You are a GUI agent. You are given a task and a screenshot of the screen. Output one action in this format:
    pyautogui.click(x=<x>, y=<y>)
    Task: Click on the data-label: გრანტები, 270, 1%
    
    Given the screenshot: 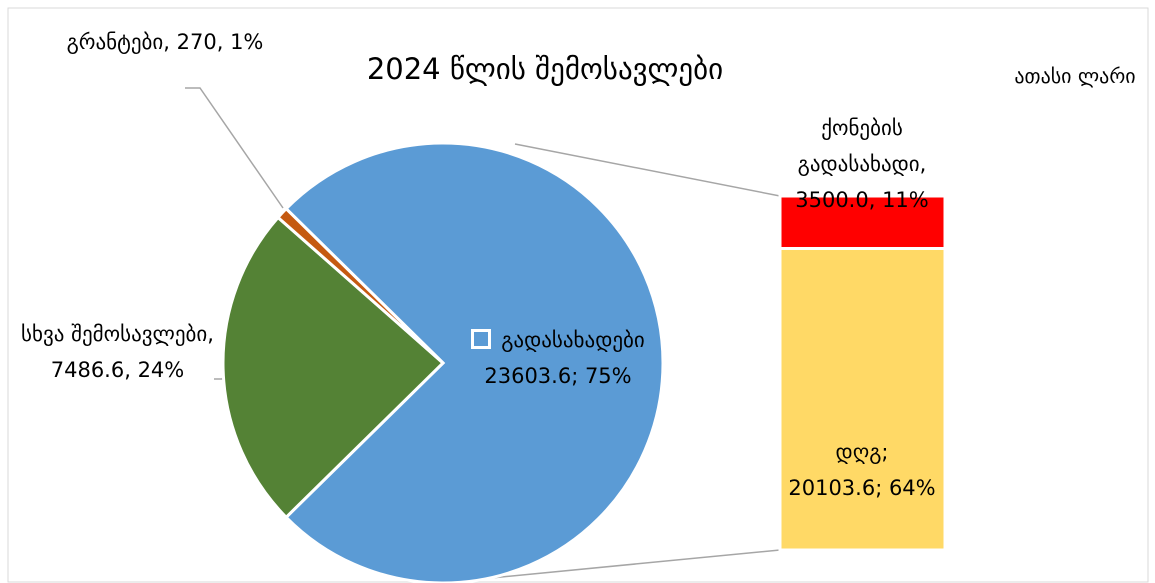 What is the action you would take?
    pyautogui.click(x=165, y=42)
    